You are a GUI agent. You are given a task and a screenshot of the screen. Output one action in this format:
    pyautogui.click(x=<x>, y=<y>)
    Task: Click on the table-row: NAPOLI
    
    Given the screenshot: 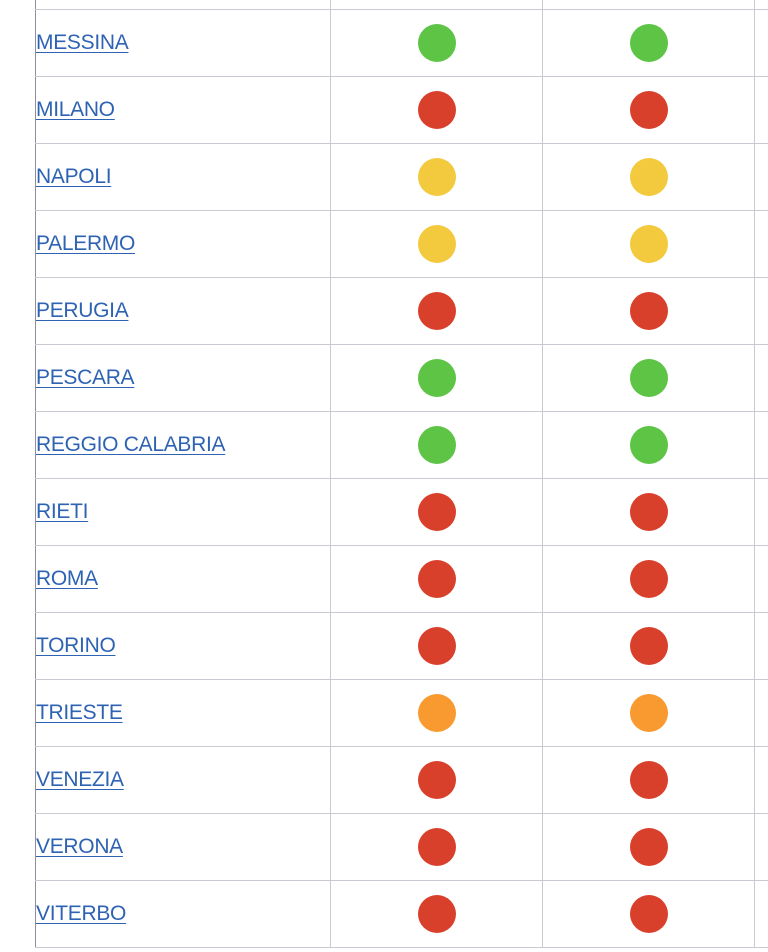 What is the action you would take?
    pyautogui.click(x=401, y=177)
    